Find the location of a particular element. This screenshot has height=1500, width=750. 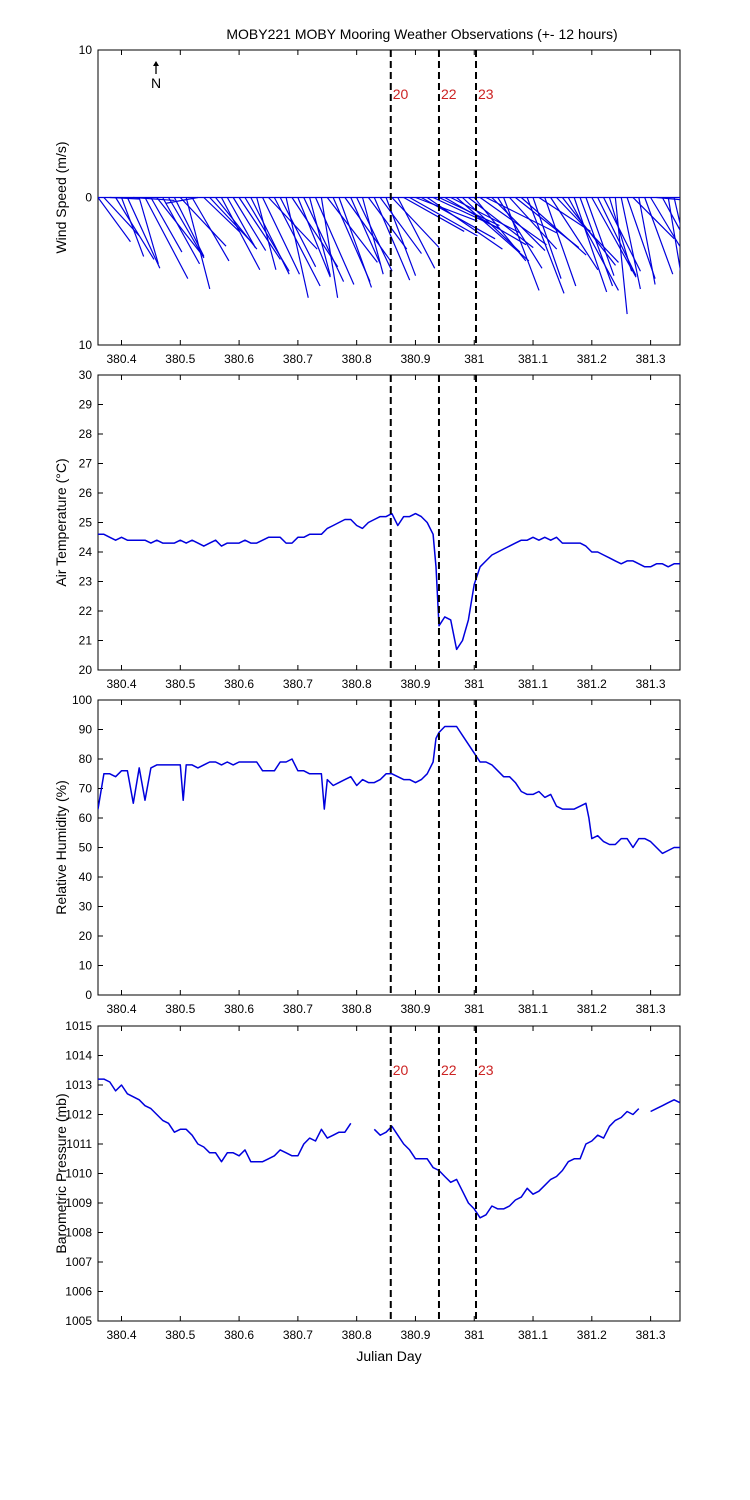

y-tick-label: 1012 is located at coordinates (78, 1115).